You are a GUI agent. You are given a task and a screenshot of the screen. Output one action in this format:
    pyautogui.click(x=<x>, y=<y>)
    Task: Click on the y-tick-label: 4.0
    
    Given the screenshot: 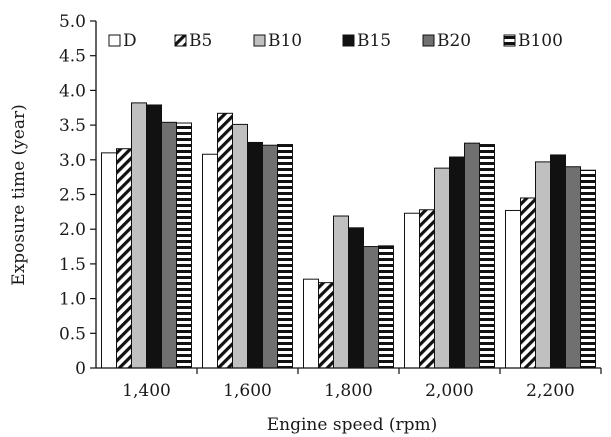 What is the action you would take?
    pyautogui.click(x=72, y=91)
    